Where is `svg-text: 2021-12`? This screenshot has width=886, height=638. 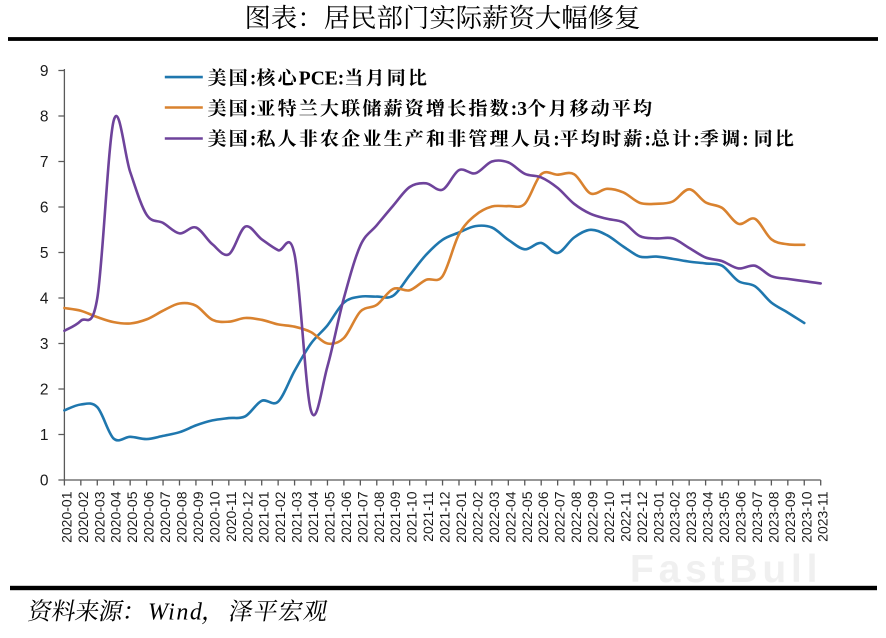 svg-text: 2021-12 is located at coordinates (445, 517).